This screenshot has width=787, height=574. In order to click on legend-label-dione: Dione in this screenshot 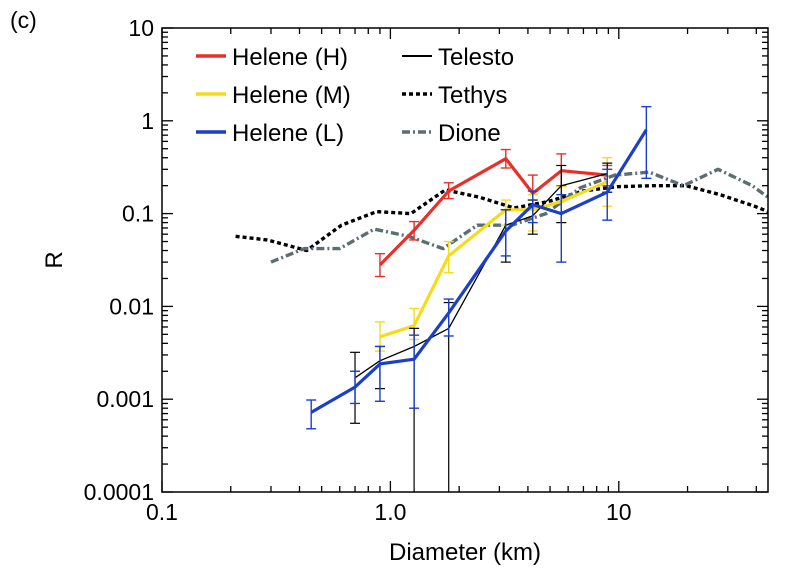, I will do `click(469, 133)`.